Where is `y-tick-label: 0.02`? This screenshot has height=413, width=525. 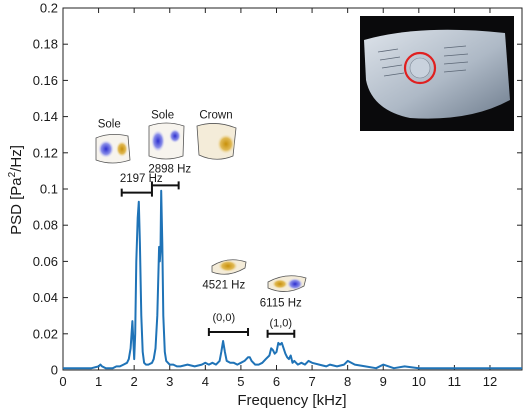 y-tick-label: 0.02 is located at coordinates (45, 333).